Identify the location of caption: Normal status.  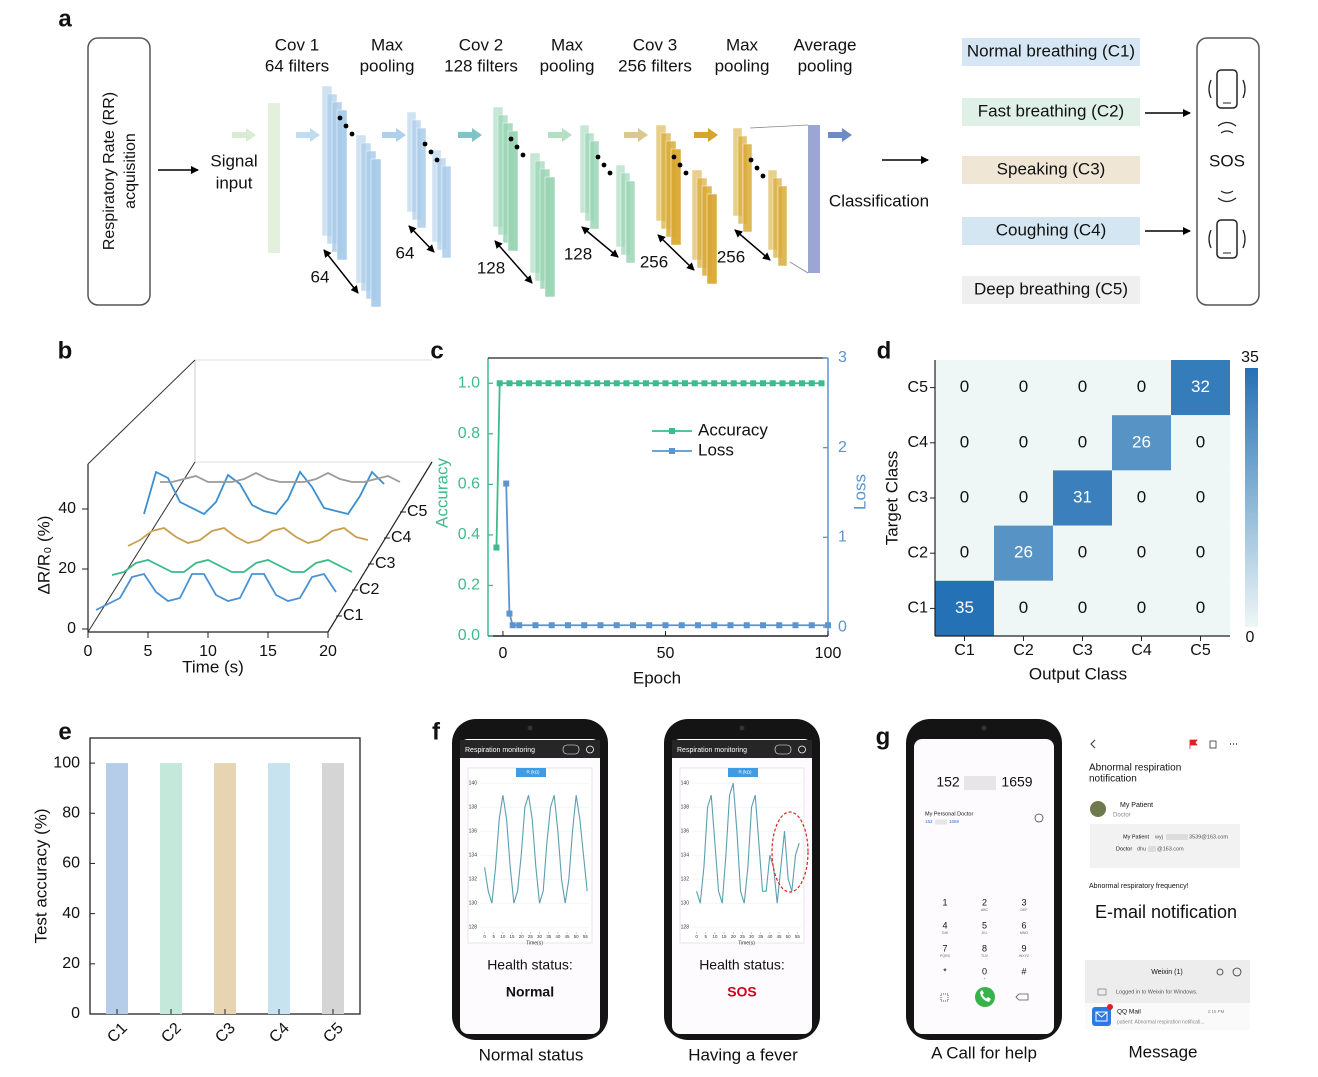
(531, 1054).